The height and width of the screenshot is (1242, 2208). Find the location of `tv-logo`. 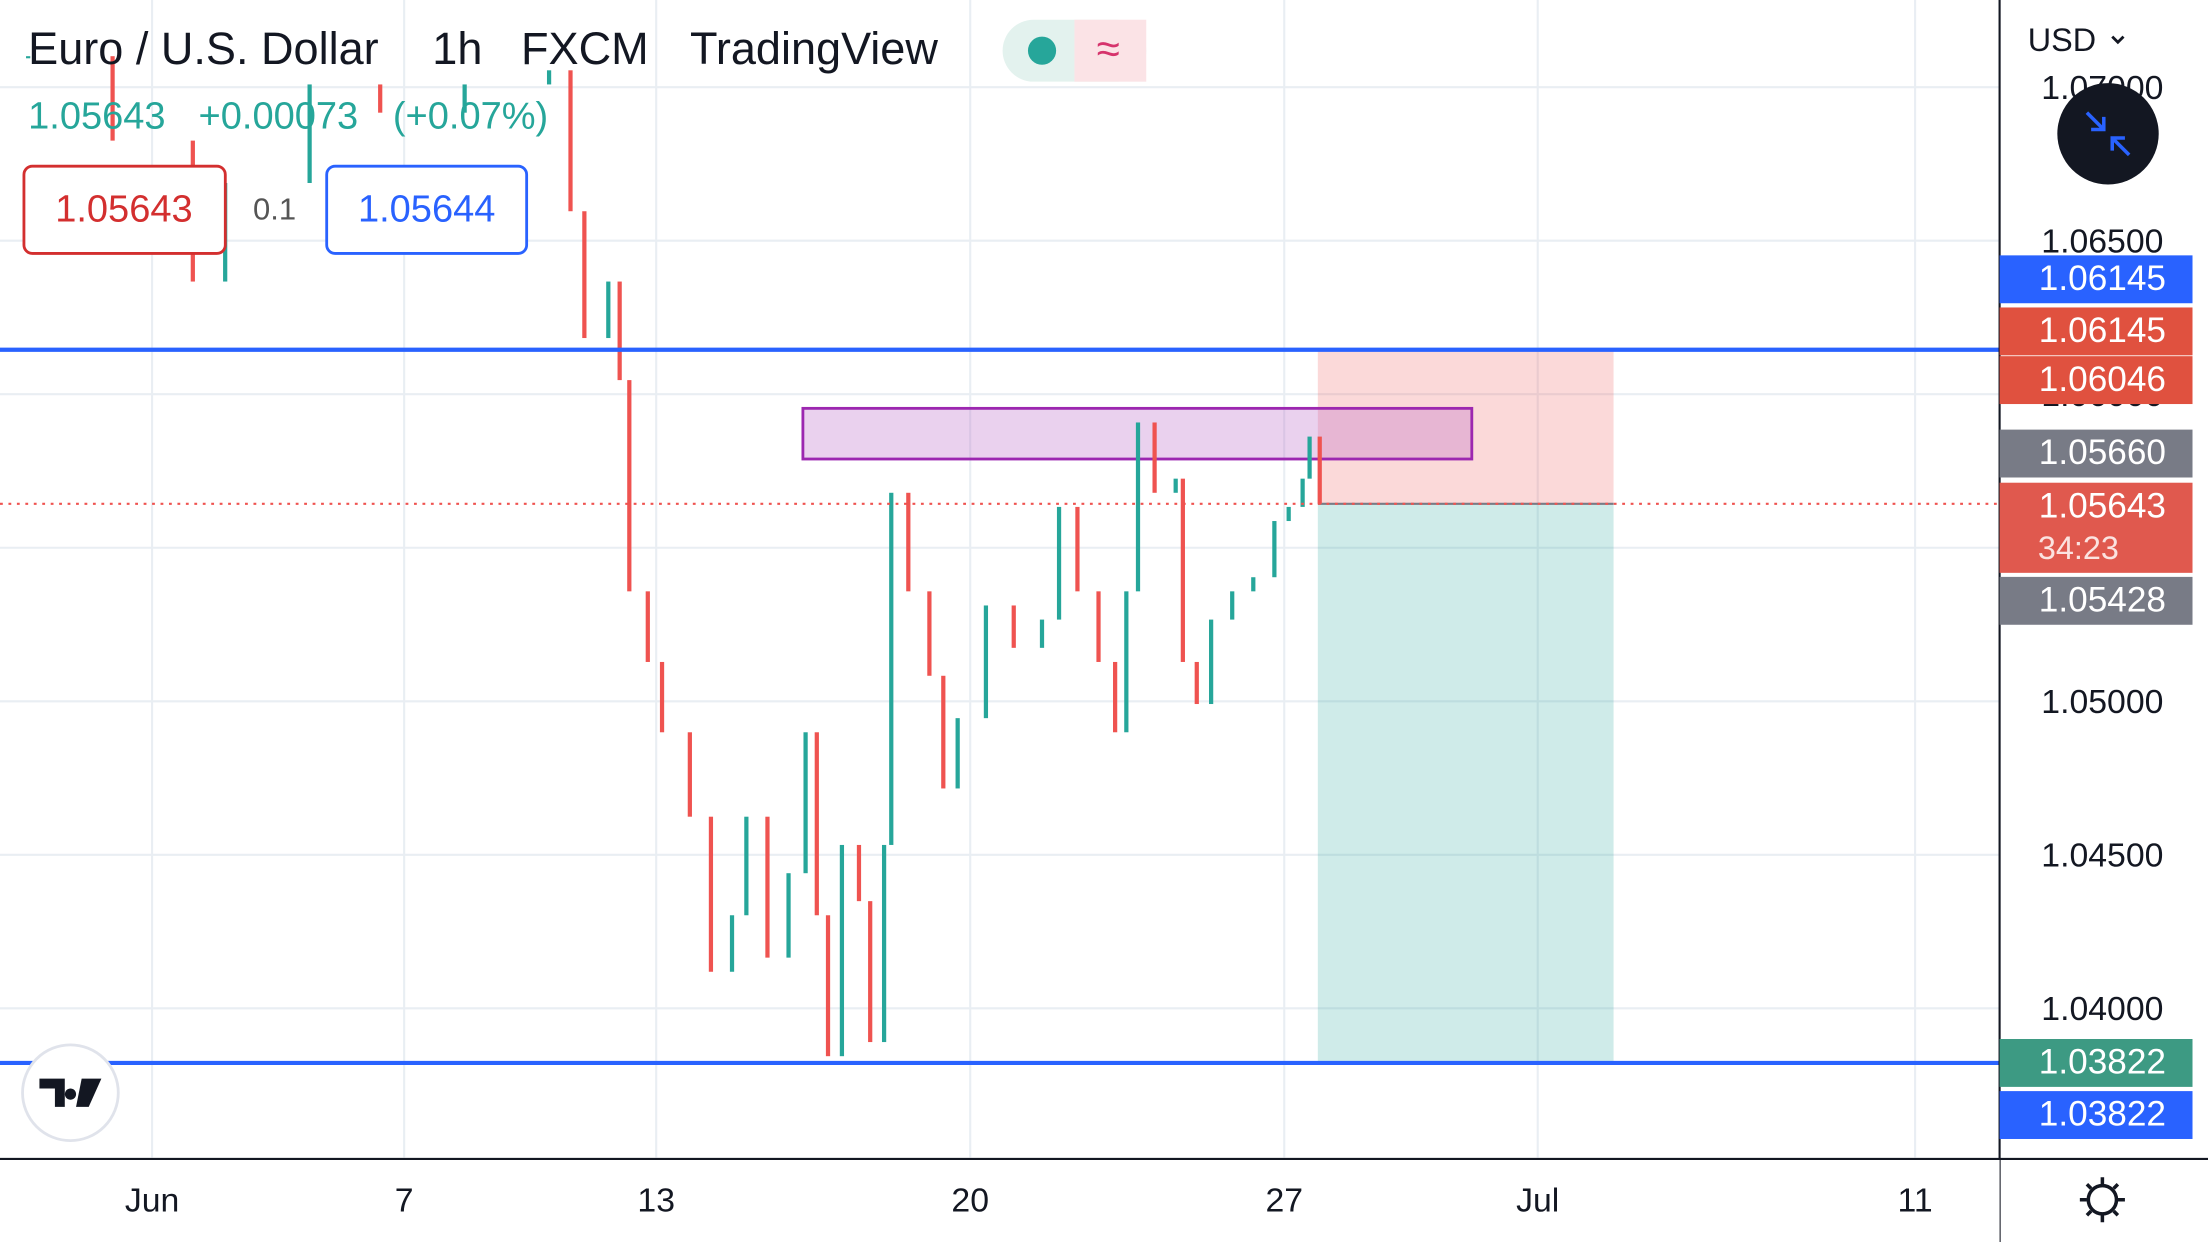

tv-logo is located at coordinates (70, 1092).